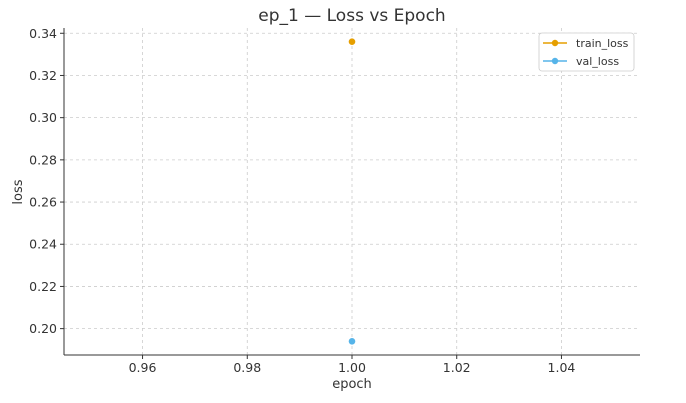 This screenshot has width=686, height=403. Describe the element at coordinates (352, 341) in the screenshot. I see `data-point-val-loss` at that location.